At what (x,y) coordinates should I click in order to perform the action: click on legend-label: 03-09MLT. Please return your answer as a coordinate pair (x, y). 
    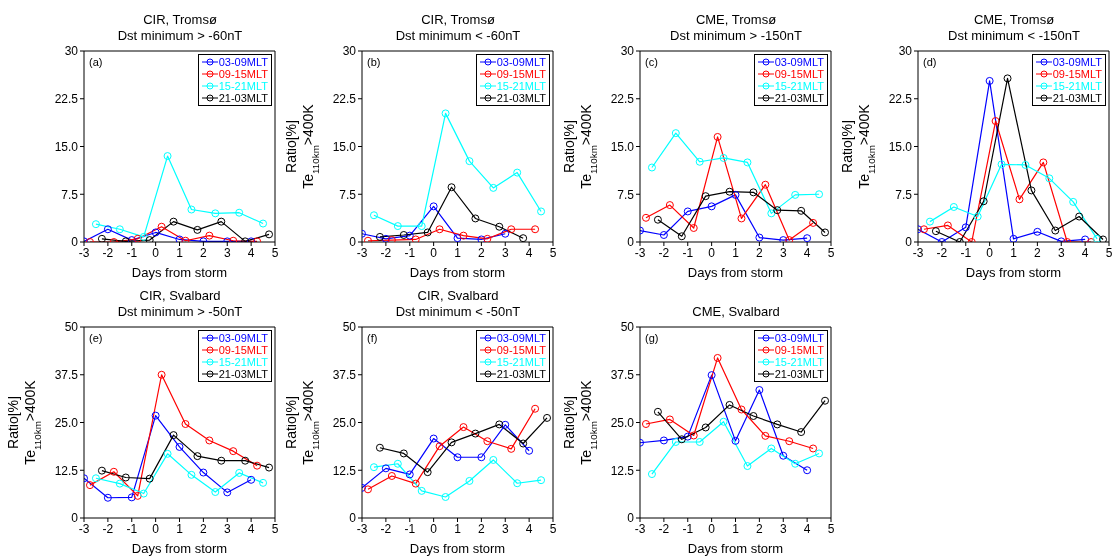
    Looking at the image, I should click on (242, 338).